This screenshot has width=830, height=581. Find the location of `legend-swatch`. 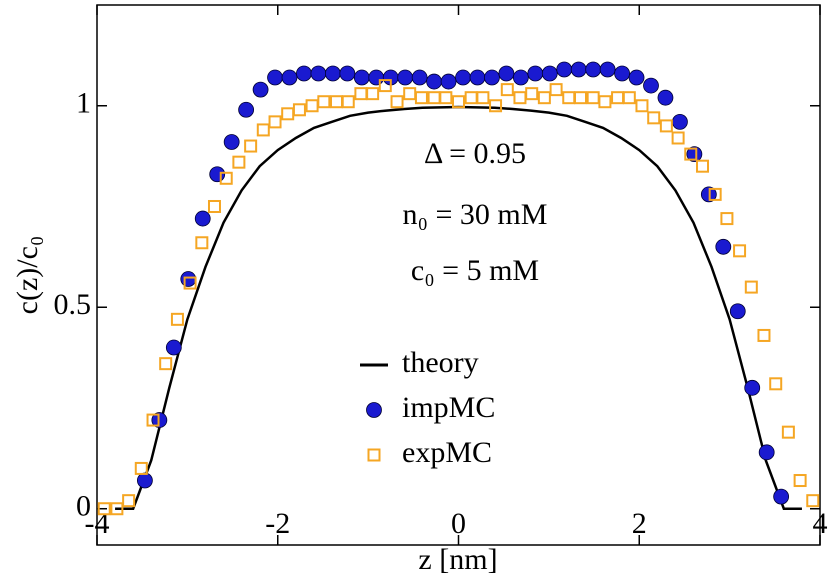

legend-swatch is located at coordinates (374, 410).